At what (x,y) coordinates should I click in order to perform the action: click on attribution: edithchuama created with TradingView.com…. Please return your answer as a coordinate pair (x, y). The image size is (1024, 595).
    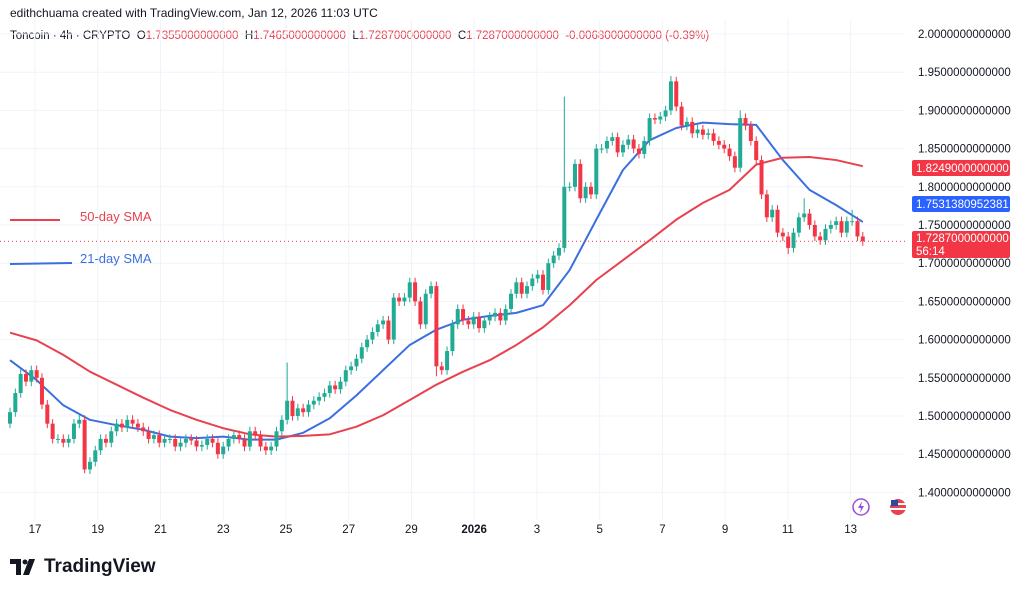
    Looking at the image, I should click on (194, 13).